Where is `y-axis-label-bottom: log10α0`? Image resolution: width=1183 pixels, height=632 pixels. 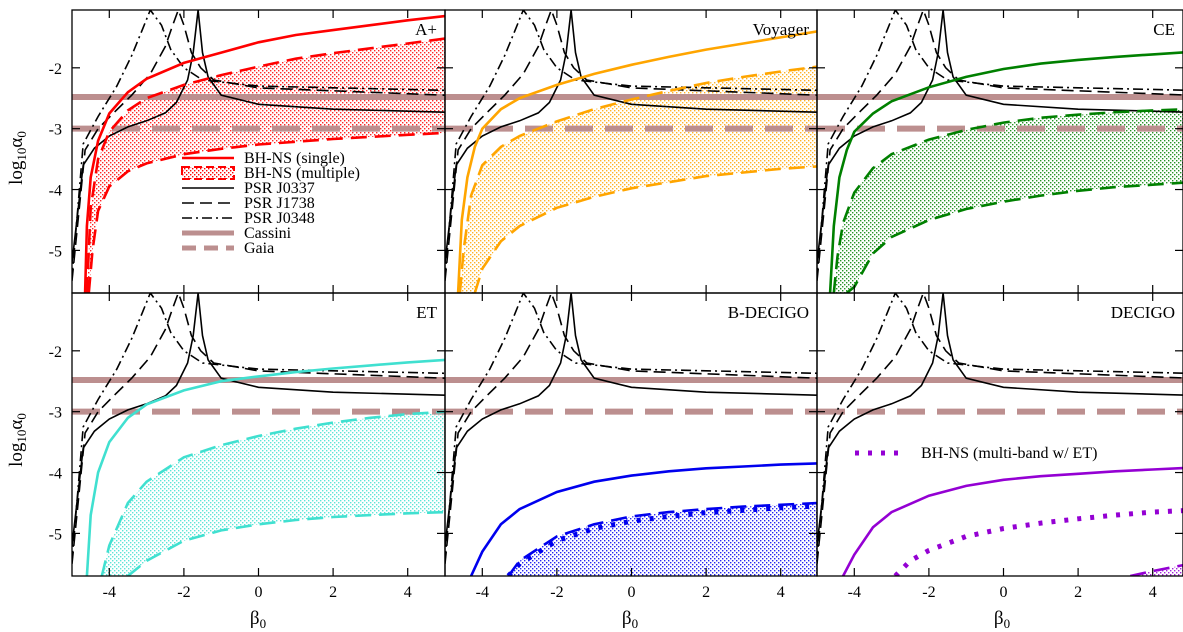 y-axis-label-bottom: log10α0 is located at coordinates (17, 440).